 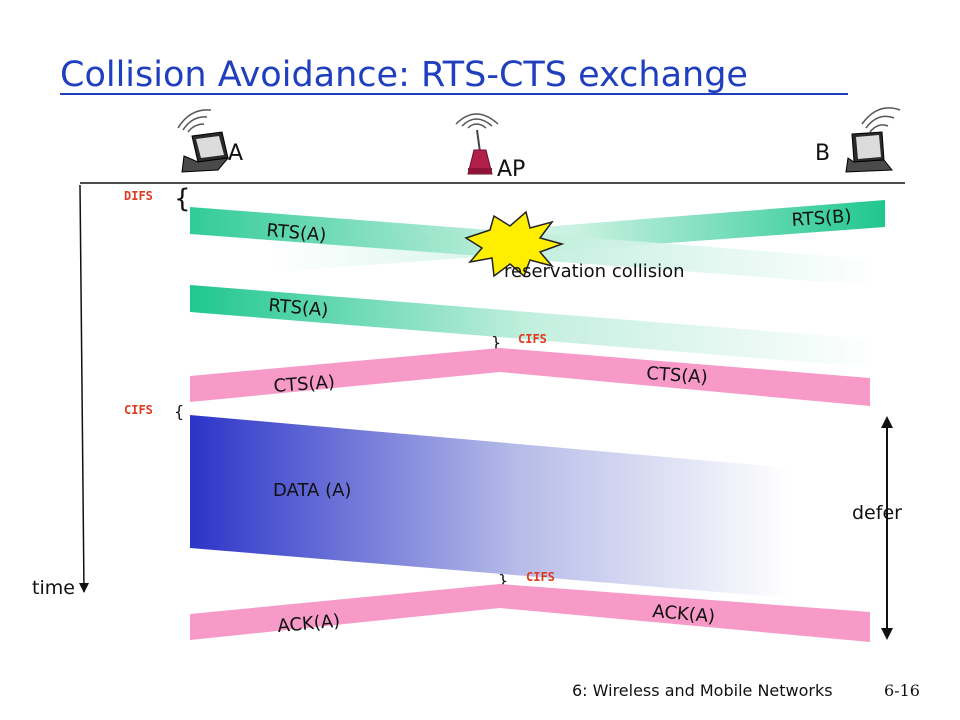 What do you see at coordinates (309, 624) in the screenshot?
I see `ack-a-left-label: ACK(A)` at bounding box center [309, 624].